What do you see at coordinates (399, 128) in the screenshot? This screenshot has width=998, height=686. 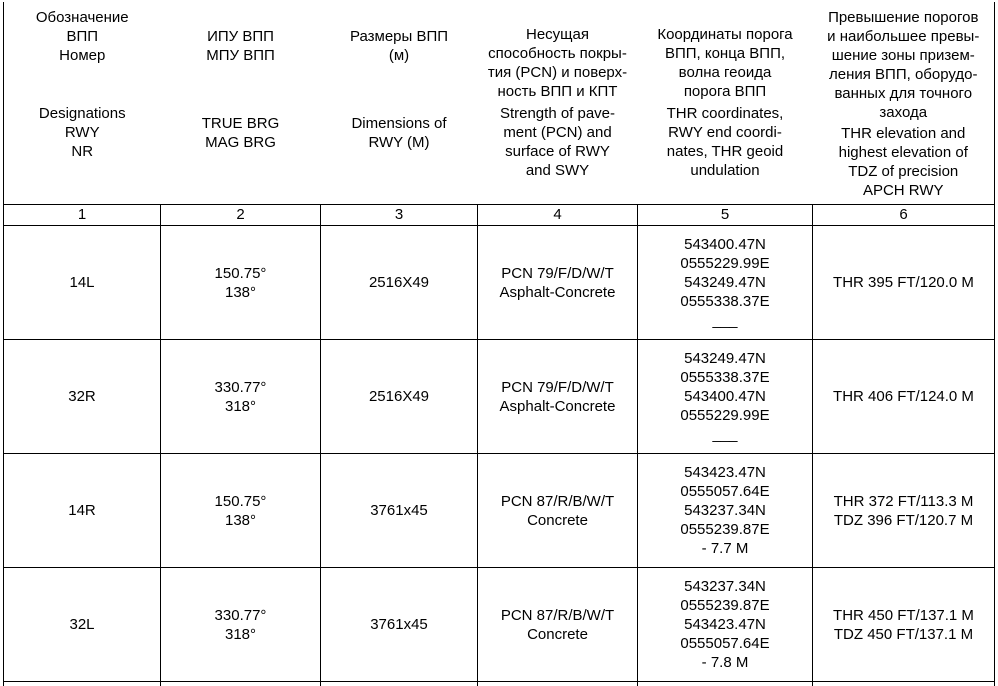 I see `header-en-text: Dimensions of RWY (M)` at bounding box center [399, 128].